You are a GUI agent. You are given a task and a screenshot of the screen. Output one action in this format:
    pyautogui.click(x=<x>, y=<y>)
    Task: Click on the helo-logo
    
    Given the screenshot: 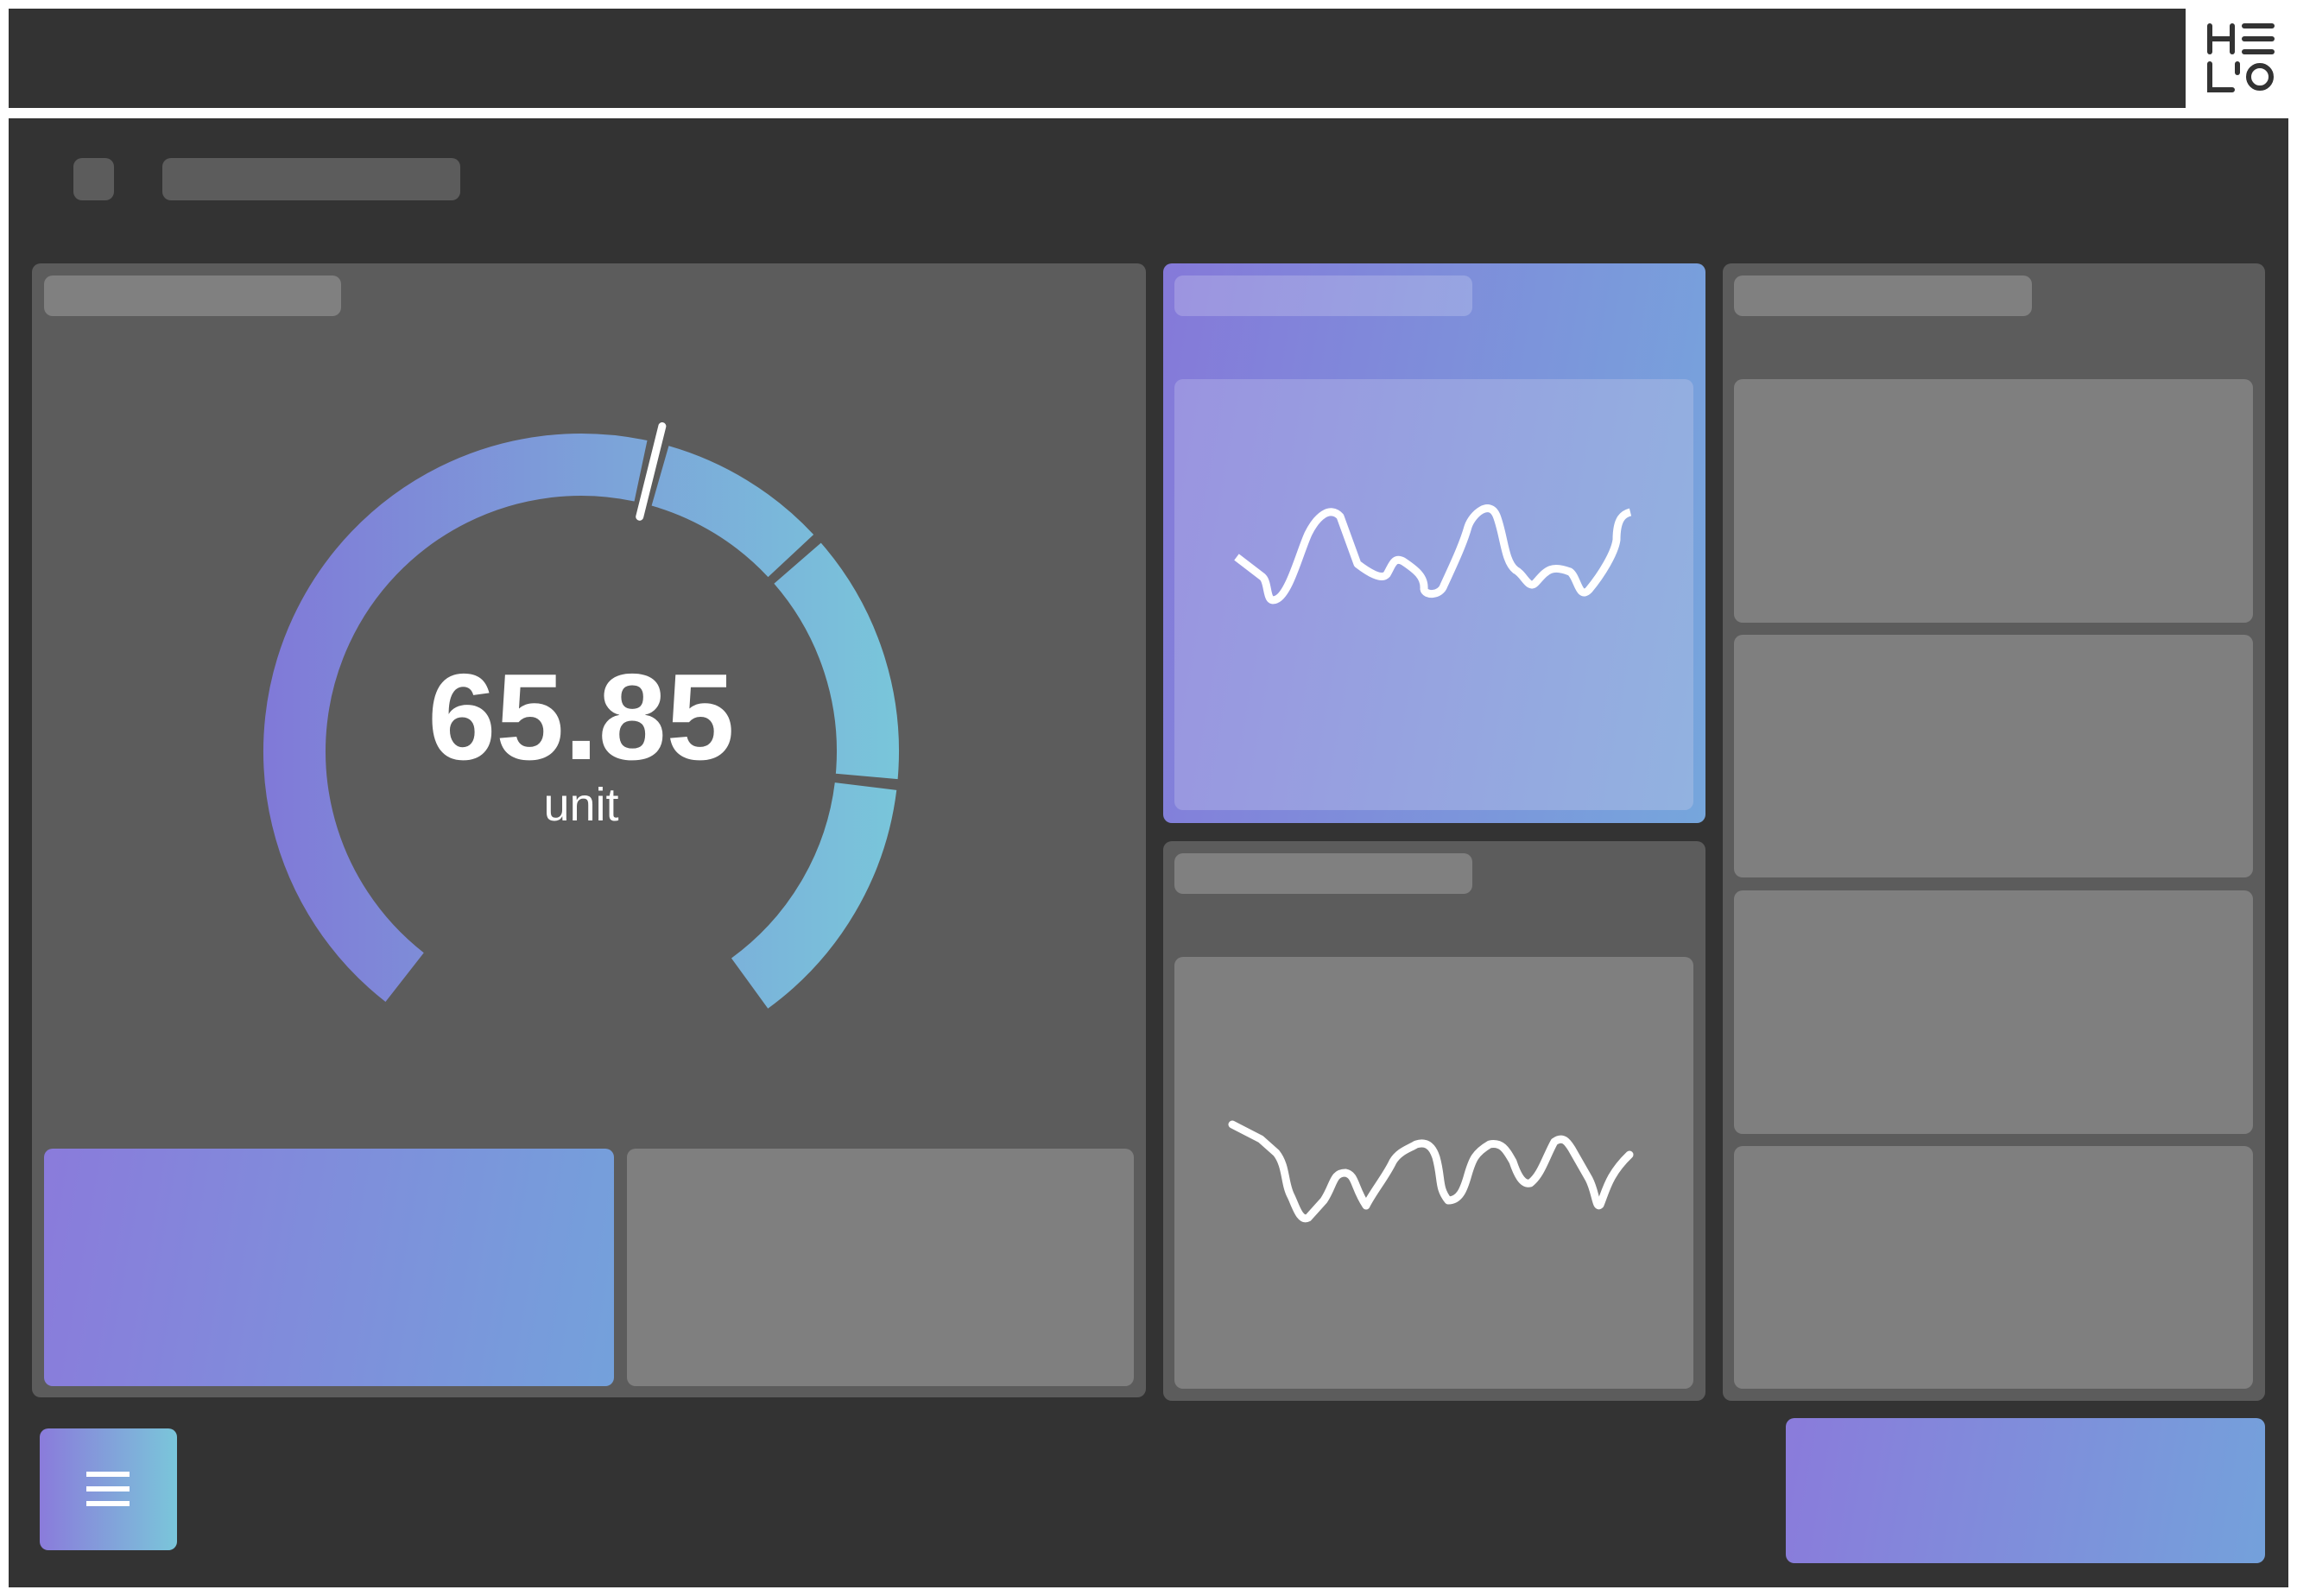 What is the action you would take?
    pyautogui.click(x=2241, y=57)
    